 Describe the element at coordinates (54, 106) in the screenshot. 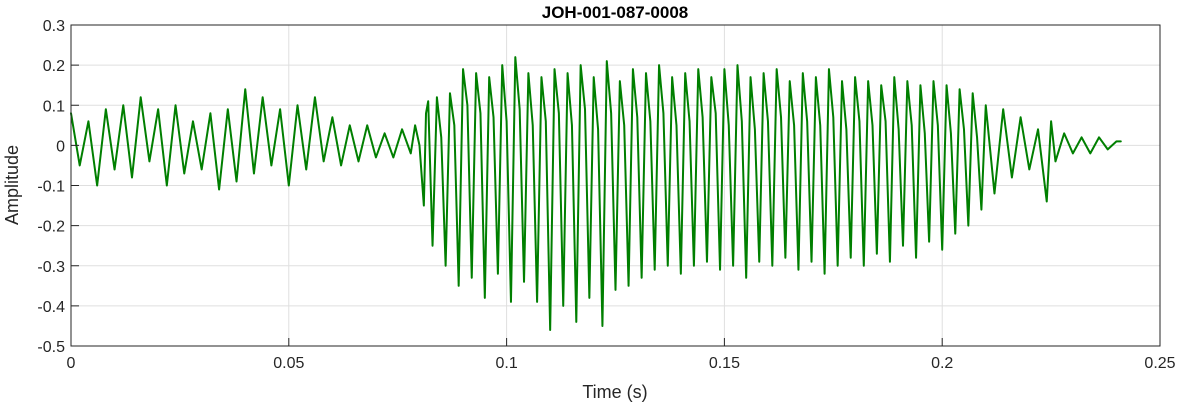

I see `y-tick-label: 0.1` at that location.